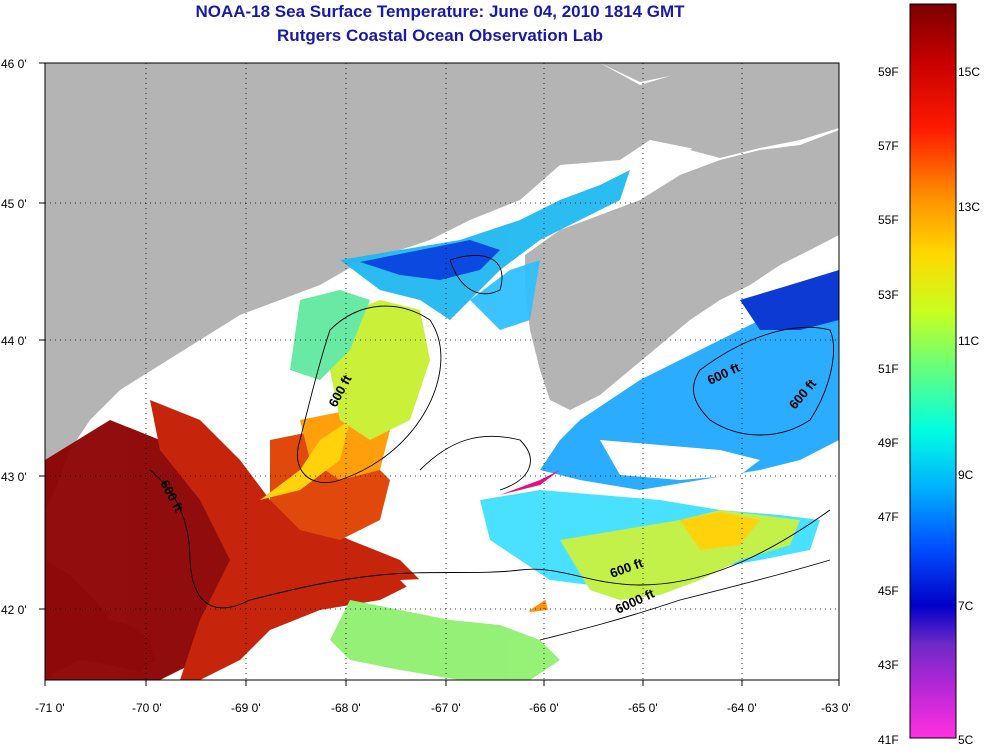 This screenshot has height=754, width=984. Describe the element at coordinates (682, 270) in the screenshot. I see `land-nova-scotia` at that location.